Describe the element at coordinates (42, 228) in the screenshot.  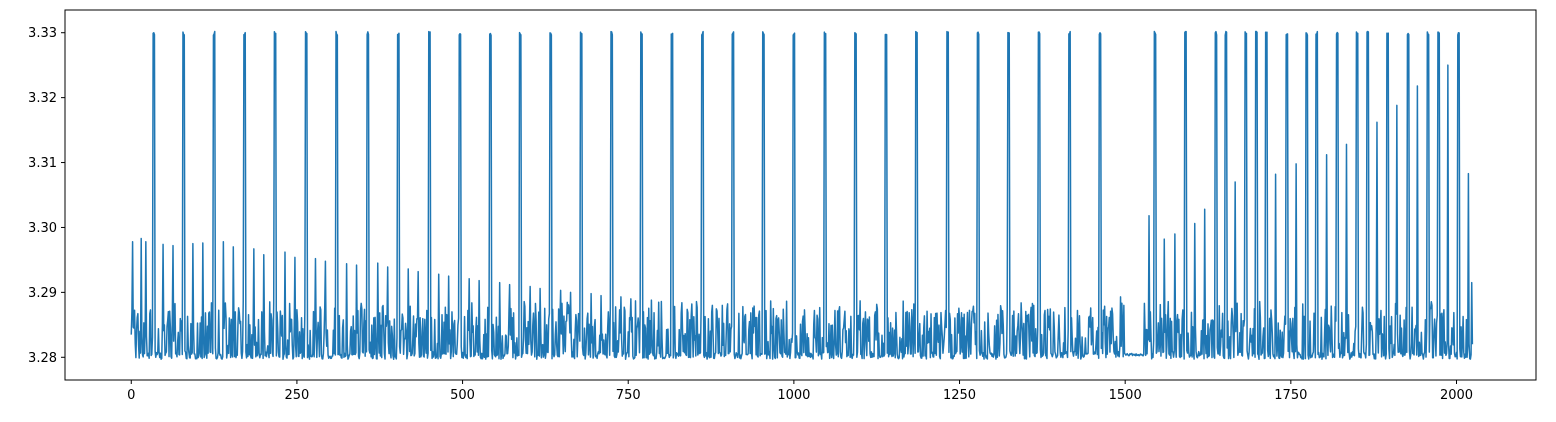
I see `y-tick-label: 3.30` at that location.